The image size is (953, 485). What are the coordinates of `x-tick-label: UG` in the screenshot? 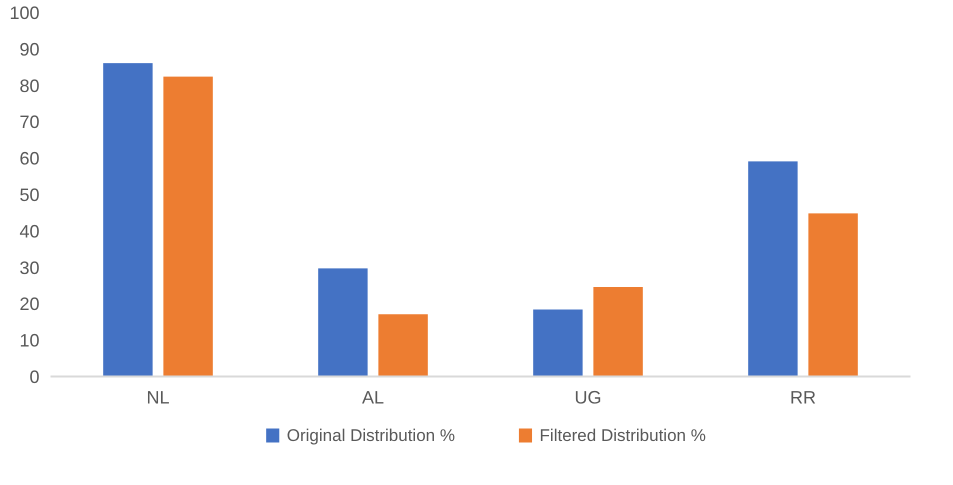 It's located at (588, 398).